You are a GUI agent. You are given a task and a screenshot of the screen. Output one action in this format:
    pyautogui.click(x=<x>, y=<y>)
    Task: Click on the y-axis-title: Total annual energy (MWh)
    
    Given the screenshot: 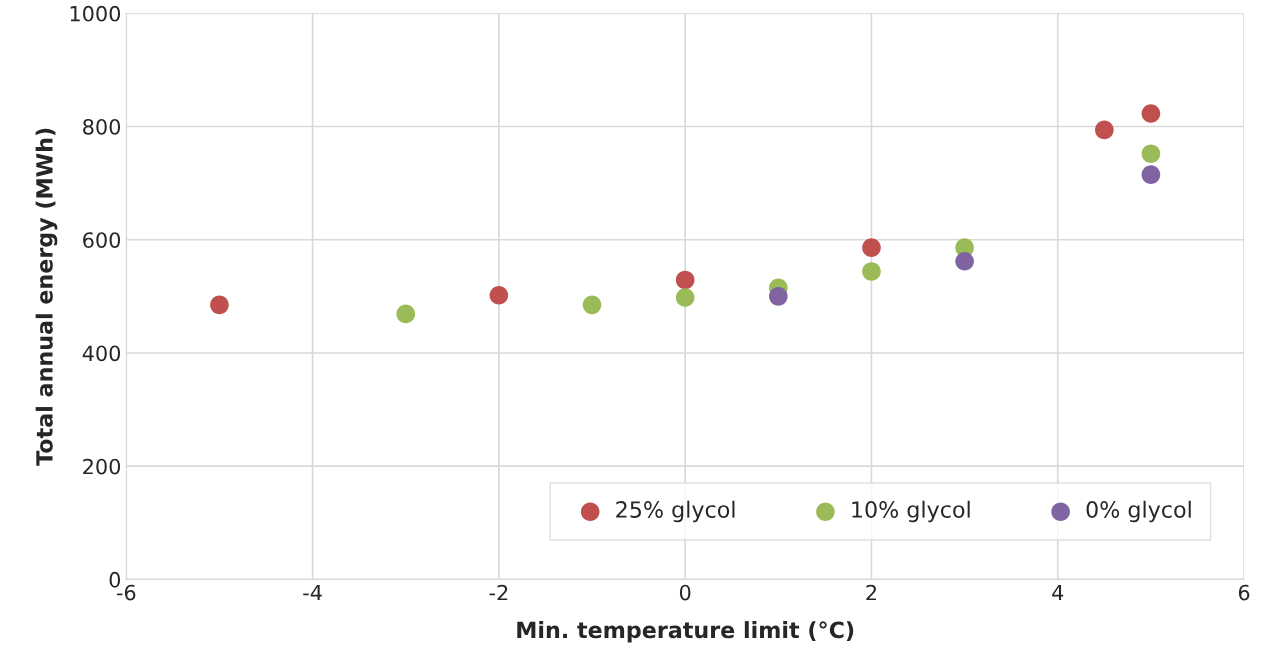 What is the action you would take?
    pyautogui.click(x=46, y=297)
    